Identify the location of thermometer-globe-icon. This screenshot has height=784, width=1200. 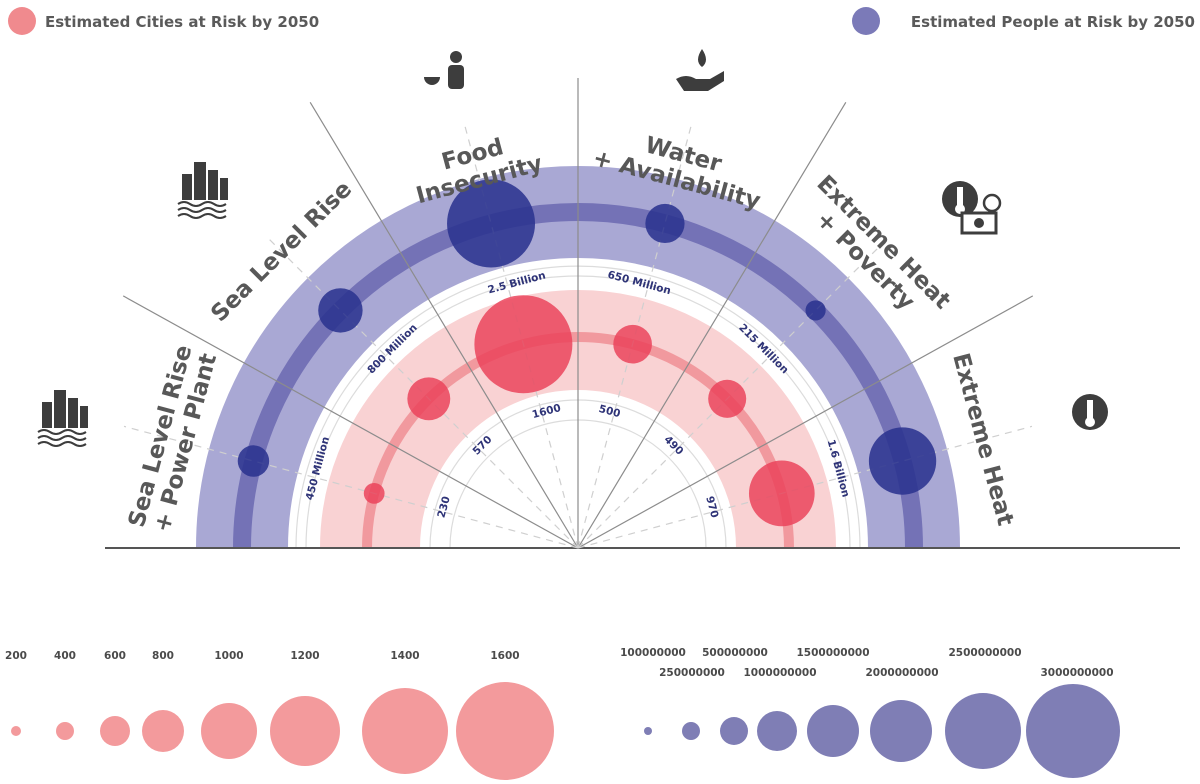
(1090, 412).